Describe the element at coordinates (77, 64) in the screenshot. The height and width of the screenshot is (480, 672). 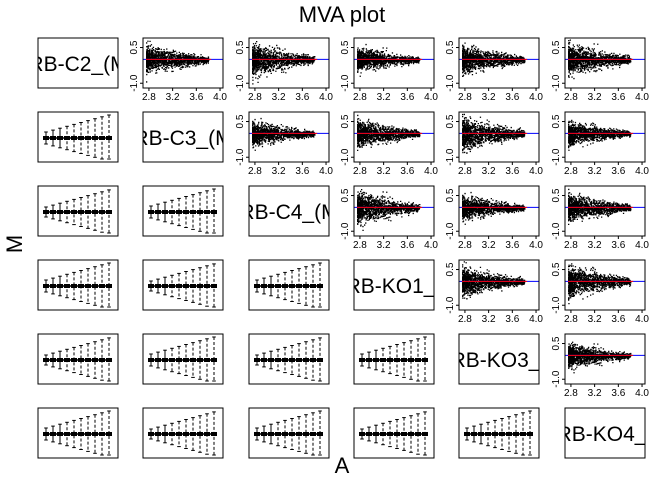
I see `sample-label: RB-C2_(M` at that location.